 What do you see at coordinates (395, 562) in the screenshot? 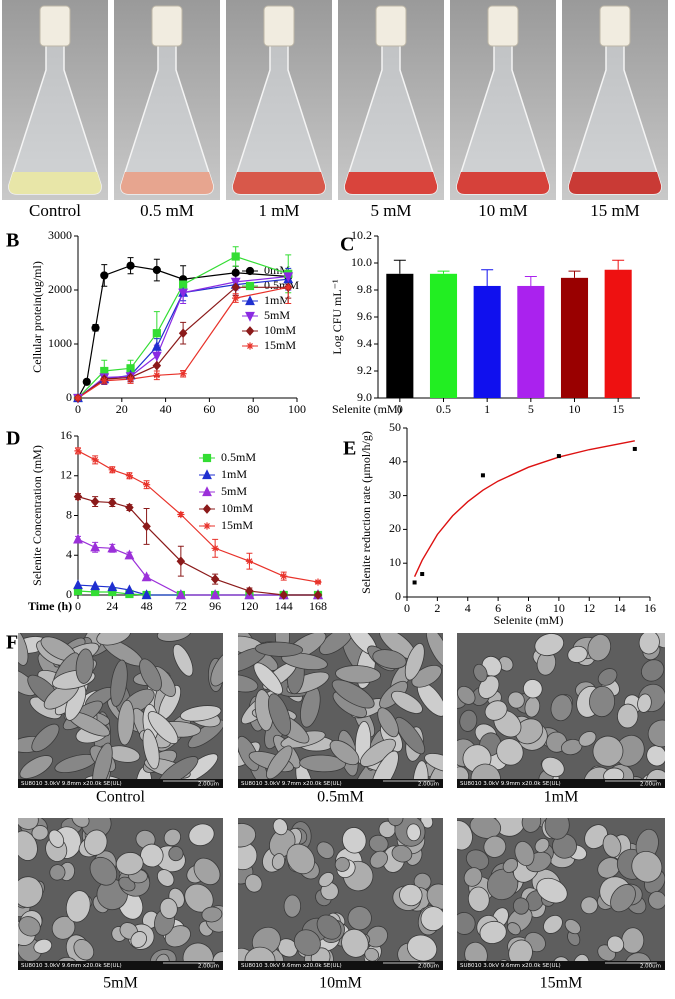
I see `y-tick-label: 10` at bounding box center [395, 562].